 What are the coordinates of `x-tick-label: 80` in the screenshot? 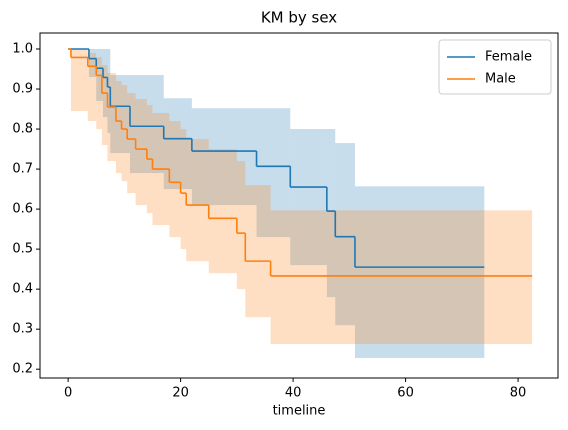 It's located at (518, 393).